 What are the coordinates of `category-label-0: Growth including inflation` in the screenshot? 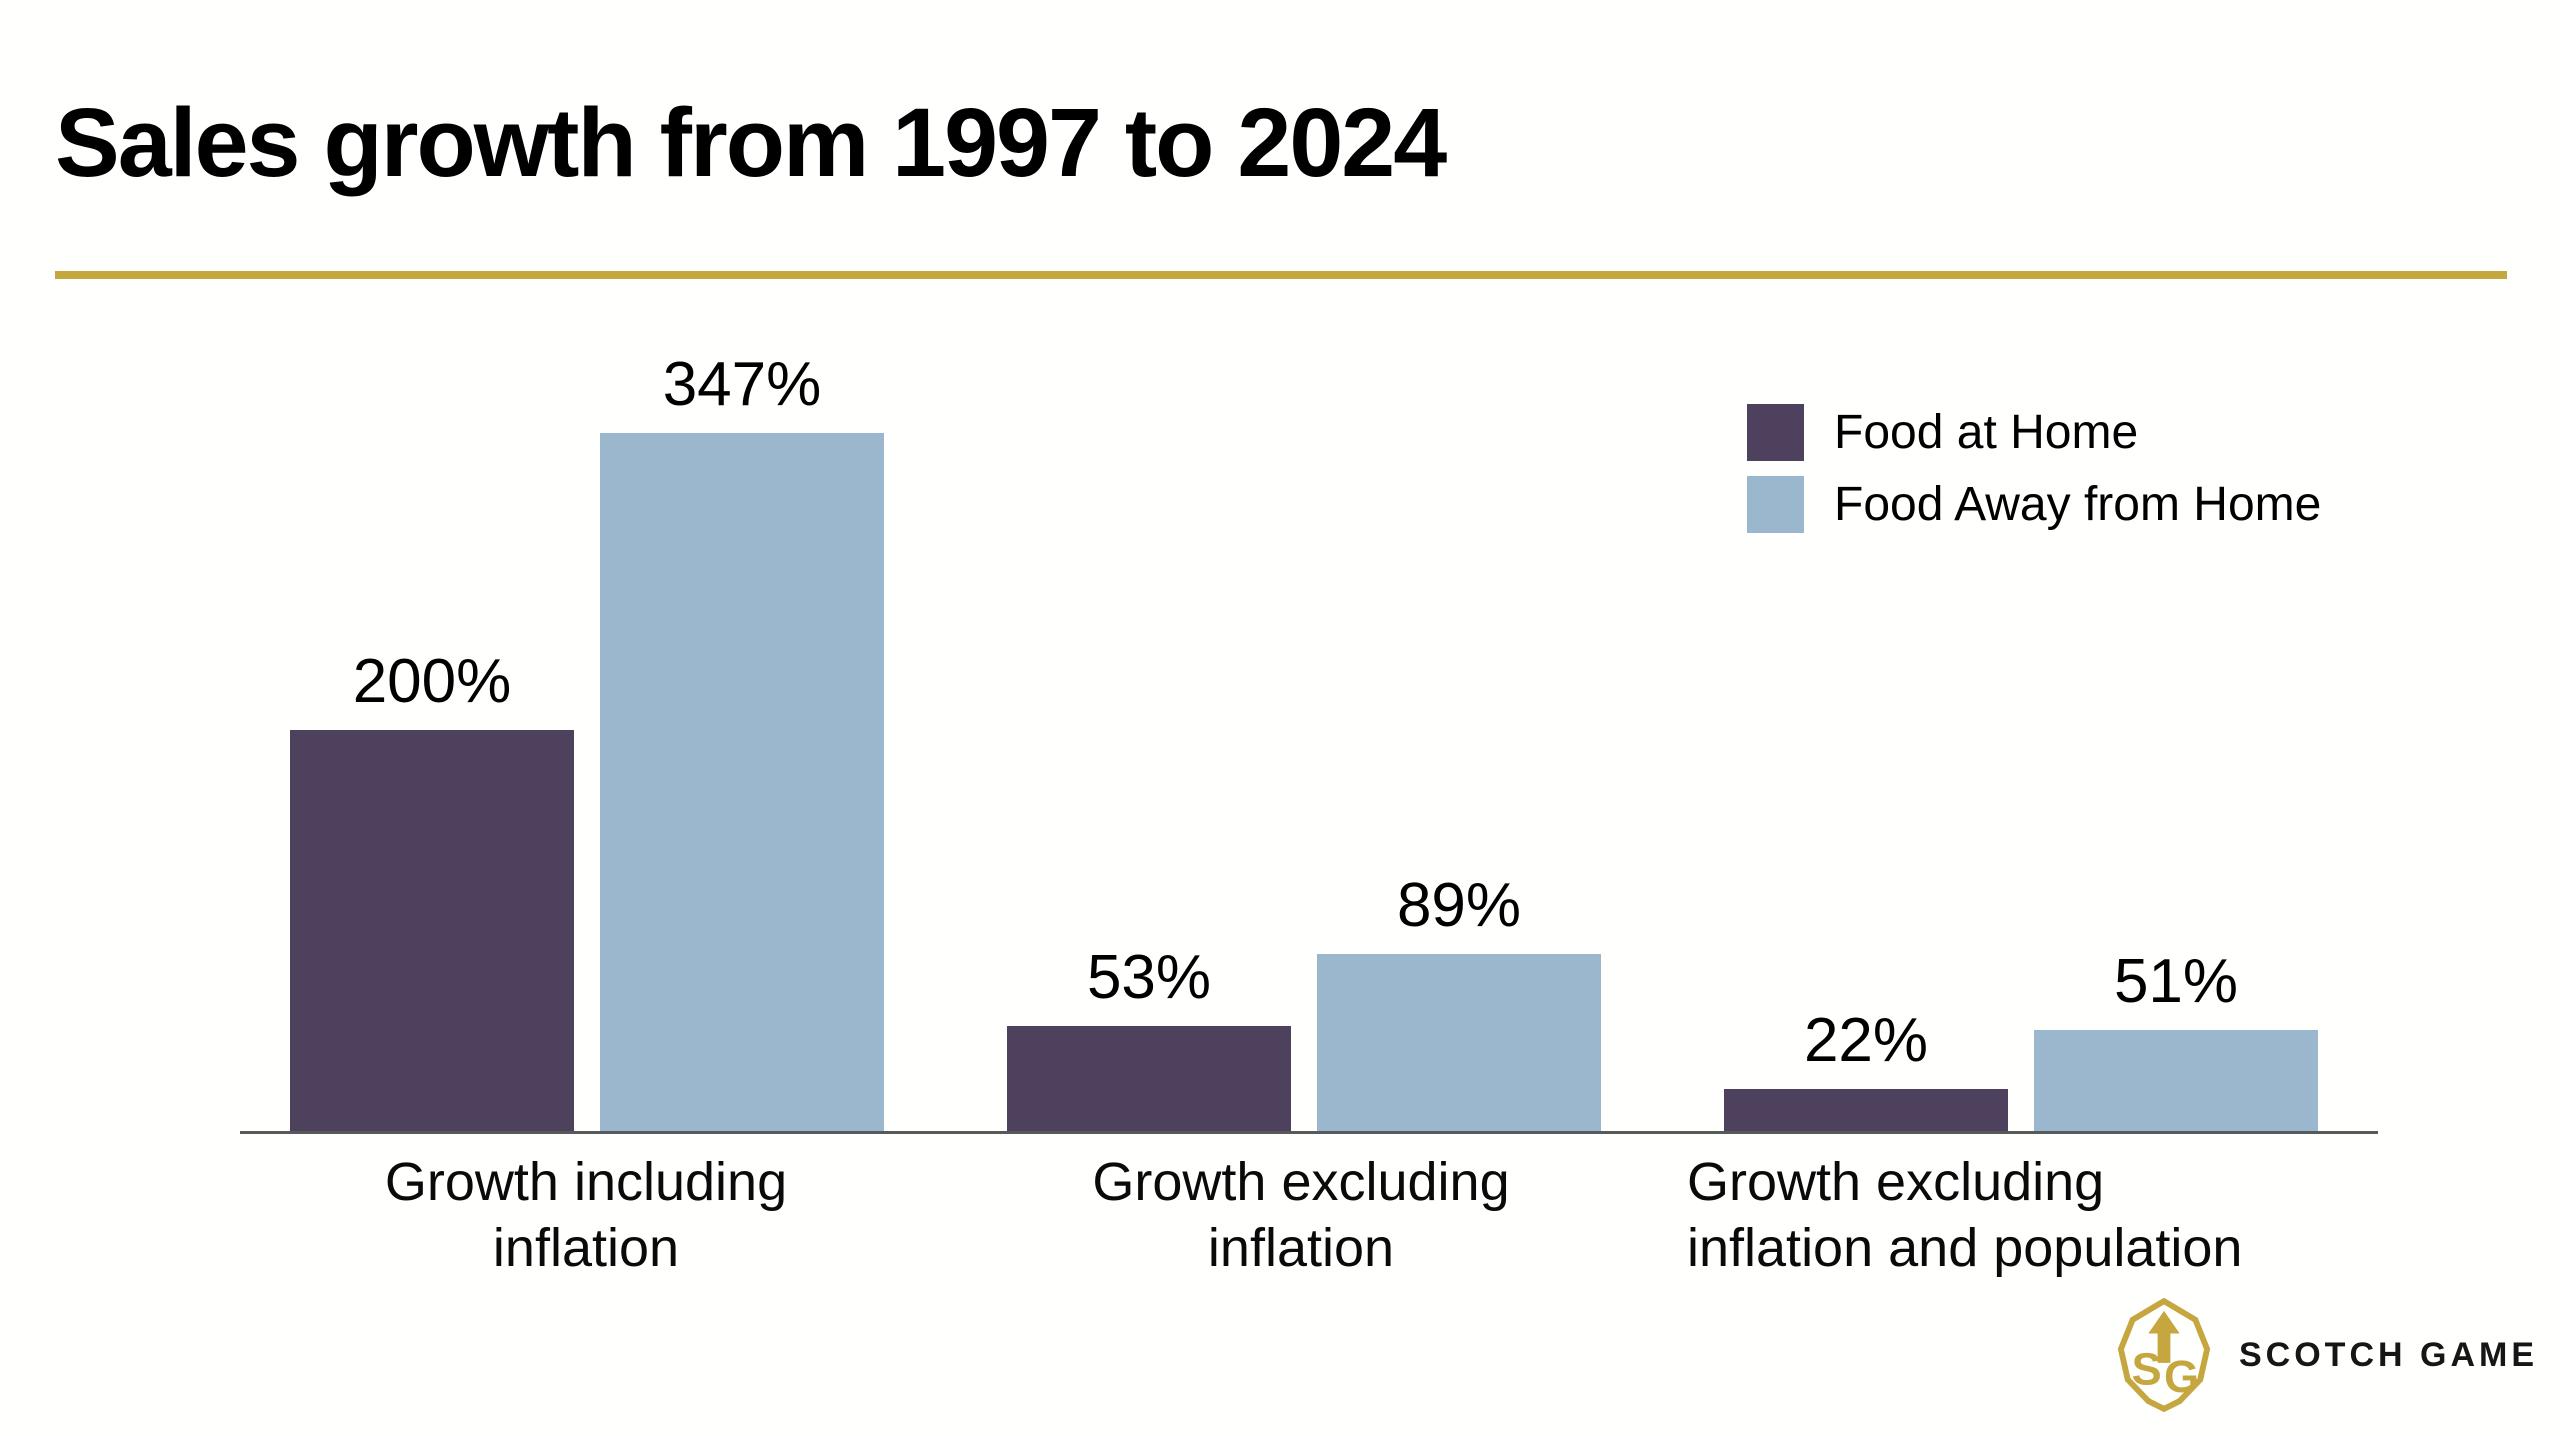 It's located at (586, 1215).